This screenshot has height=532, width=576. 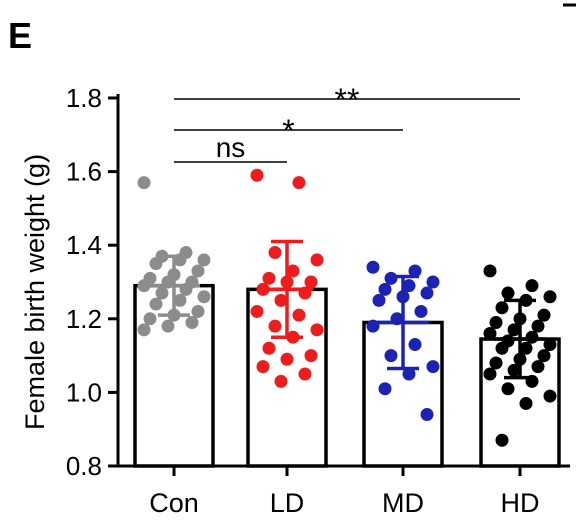 I want to click on panel-label: E, so click(x=20, y=35).